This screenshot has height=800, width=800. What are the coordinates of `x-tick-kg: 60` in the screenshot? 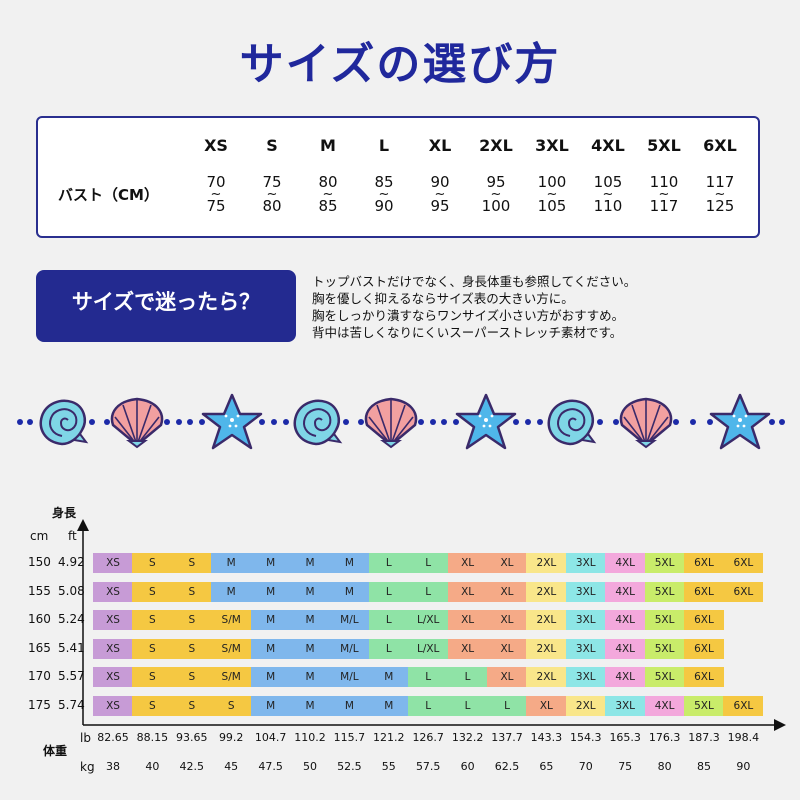 It's located at (467, 766).